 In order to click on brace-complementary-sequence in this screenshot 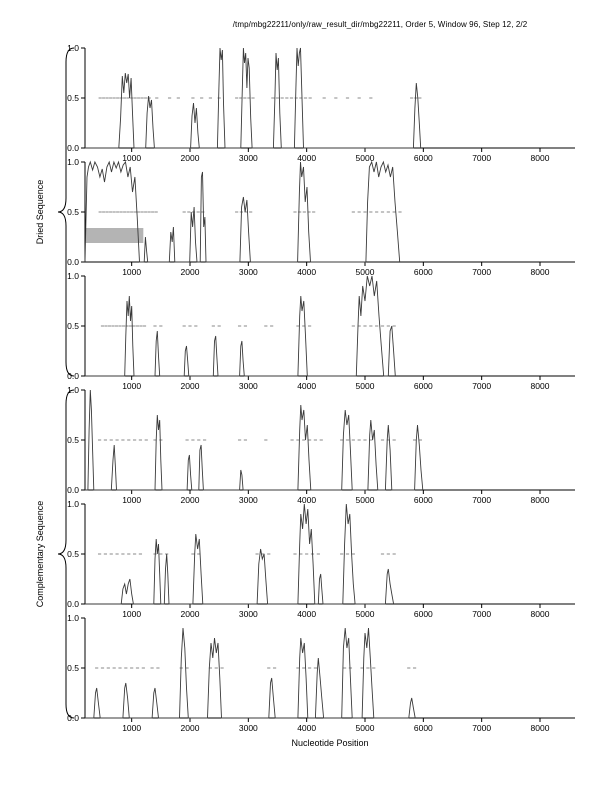, I will do `click(66, 554)`.